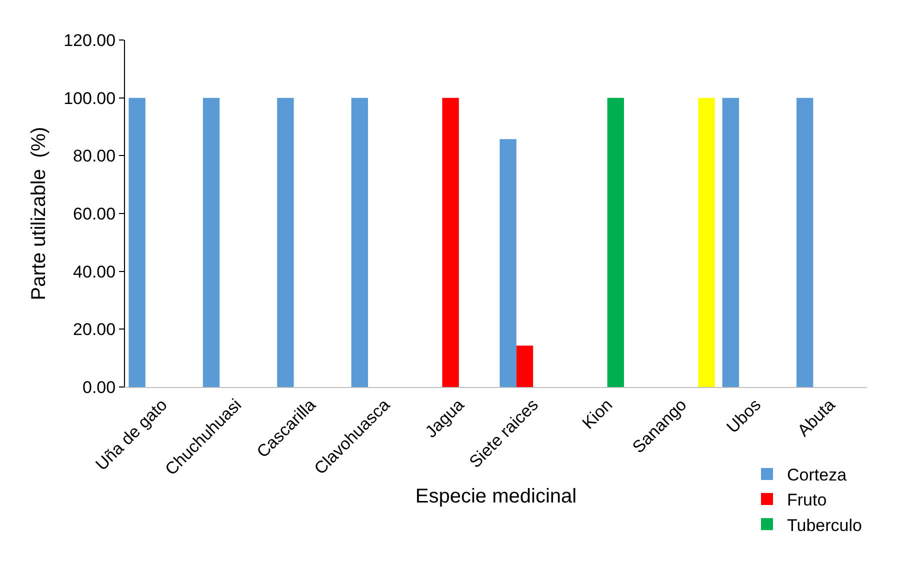  What do you see at coordinates (39, 213) in the screenshot?
I see `y-axis-title: Parte utilizable (%)` at bounding box center [39, 213].